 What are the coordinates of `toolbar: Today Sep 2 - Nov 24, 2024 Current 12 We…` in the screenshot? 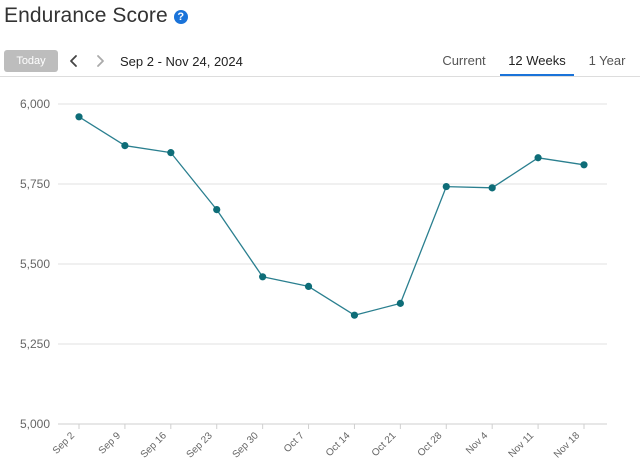 It's located at (320, 60).